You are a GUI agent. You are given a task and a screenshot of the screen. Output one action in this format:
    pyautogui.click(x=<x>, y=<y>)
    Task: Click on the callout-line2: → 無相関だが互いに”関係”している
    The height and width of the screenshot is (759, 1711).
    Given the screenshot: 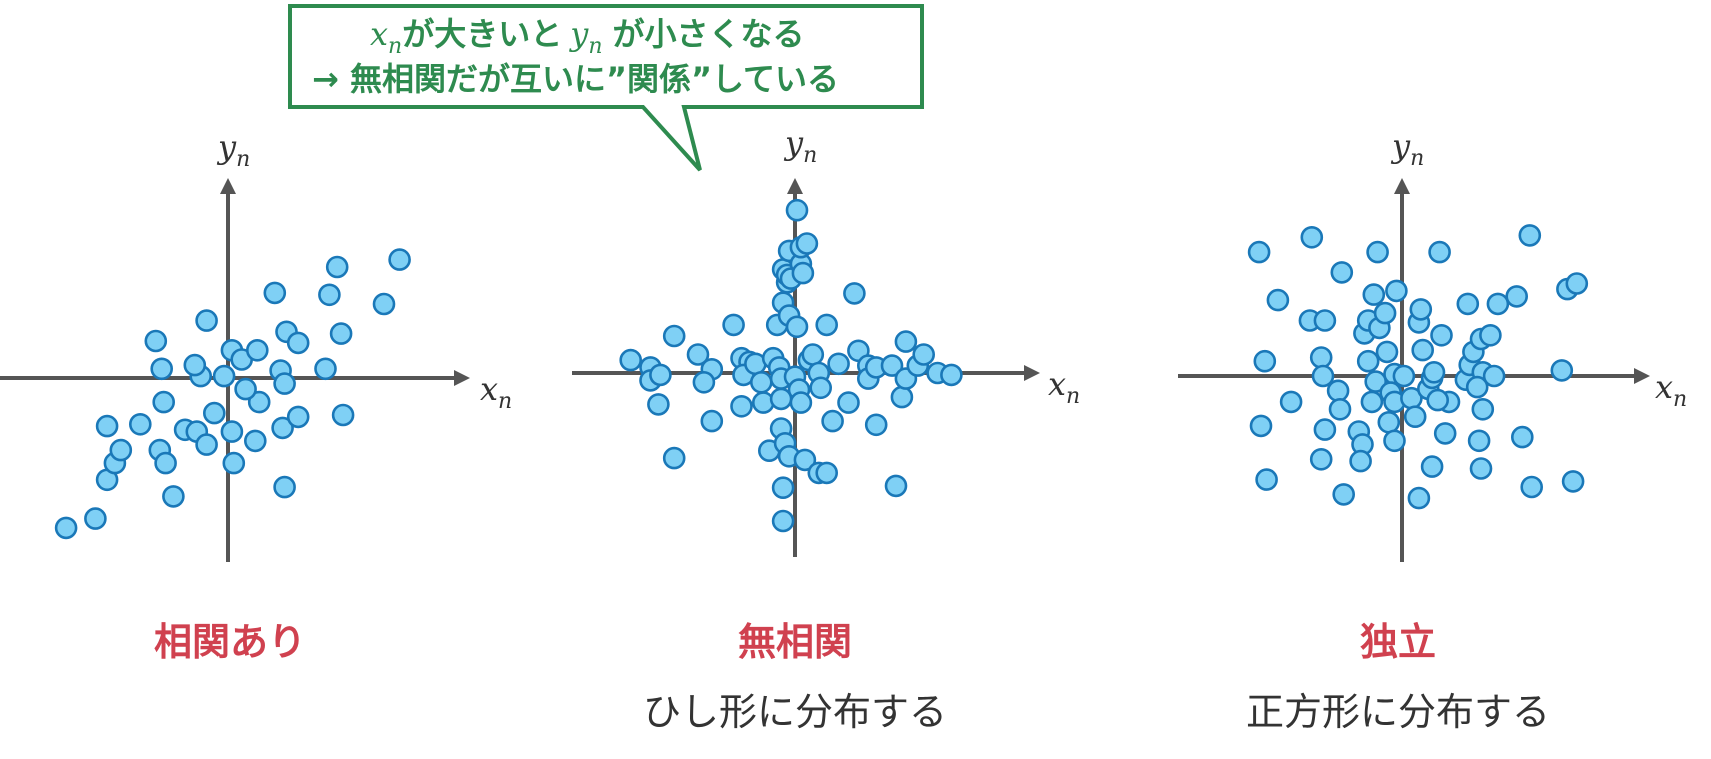 What is the action you would take?
    pyautogui.click(x=575, y=79)
    